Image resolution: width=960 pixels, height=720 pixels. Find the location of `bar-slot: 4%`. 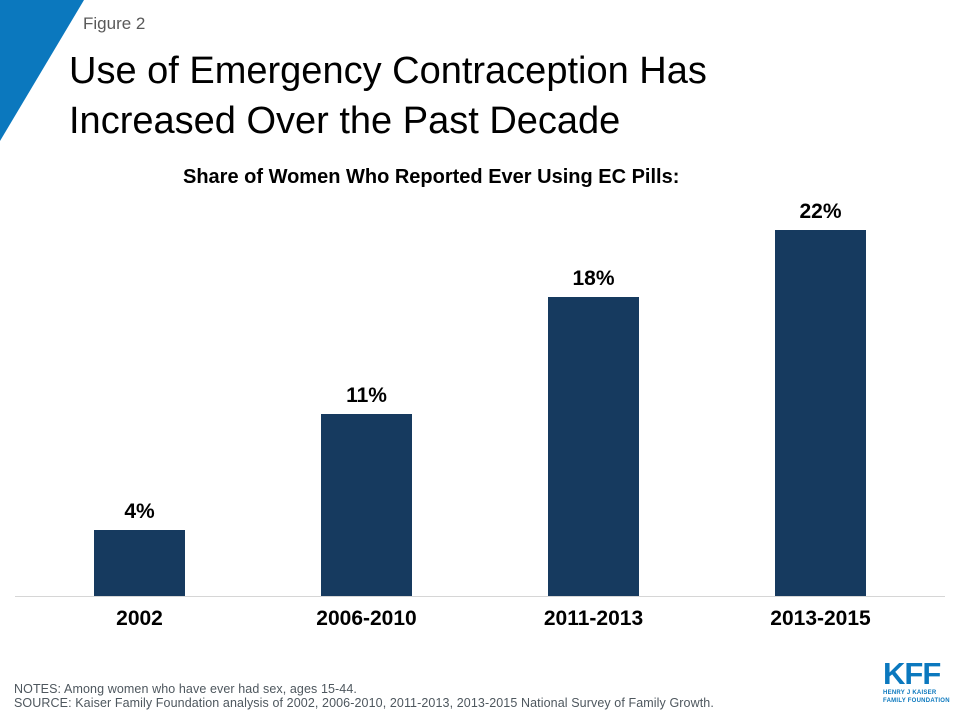

bar-slot: 4% is located at coordinates (139, 548).